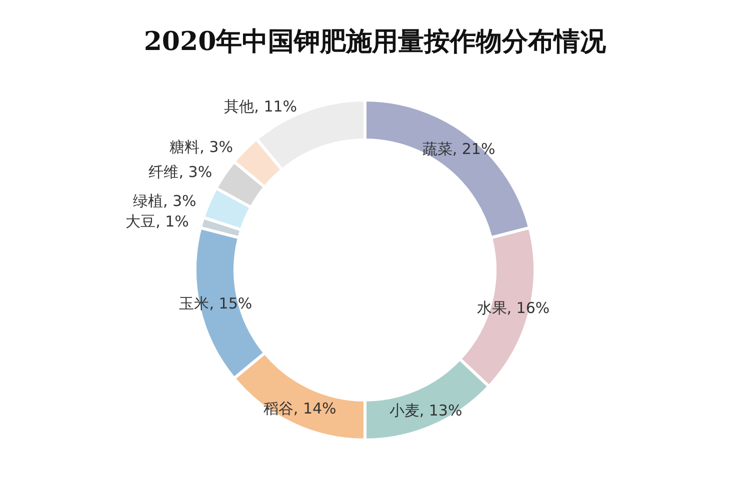  I want to click on slice-label: 小麦, 13%, so click(425, 410).